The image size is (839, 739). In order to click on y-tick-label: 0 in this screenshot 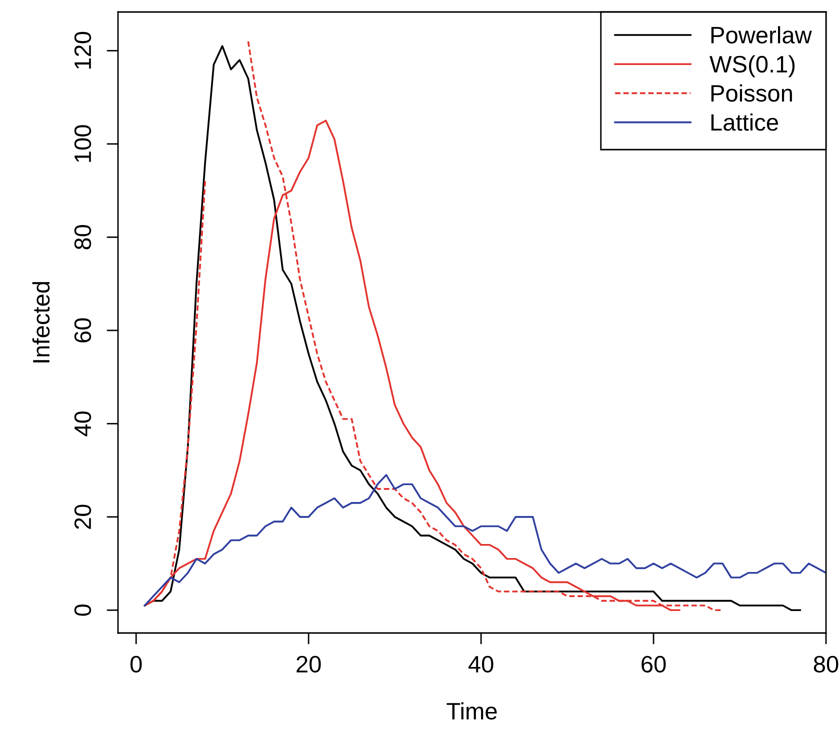, I will do `click(83, 610)`.